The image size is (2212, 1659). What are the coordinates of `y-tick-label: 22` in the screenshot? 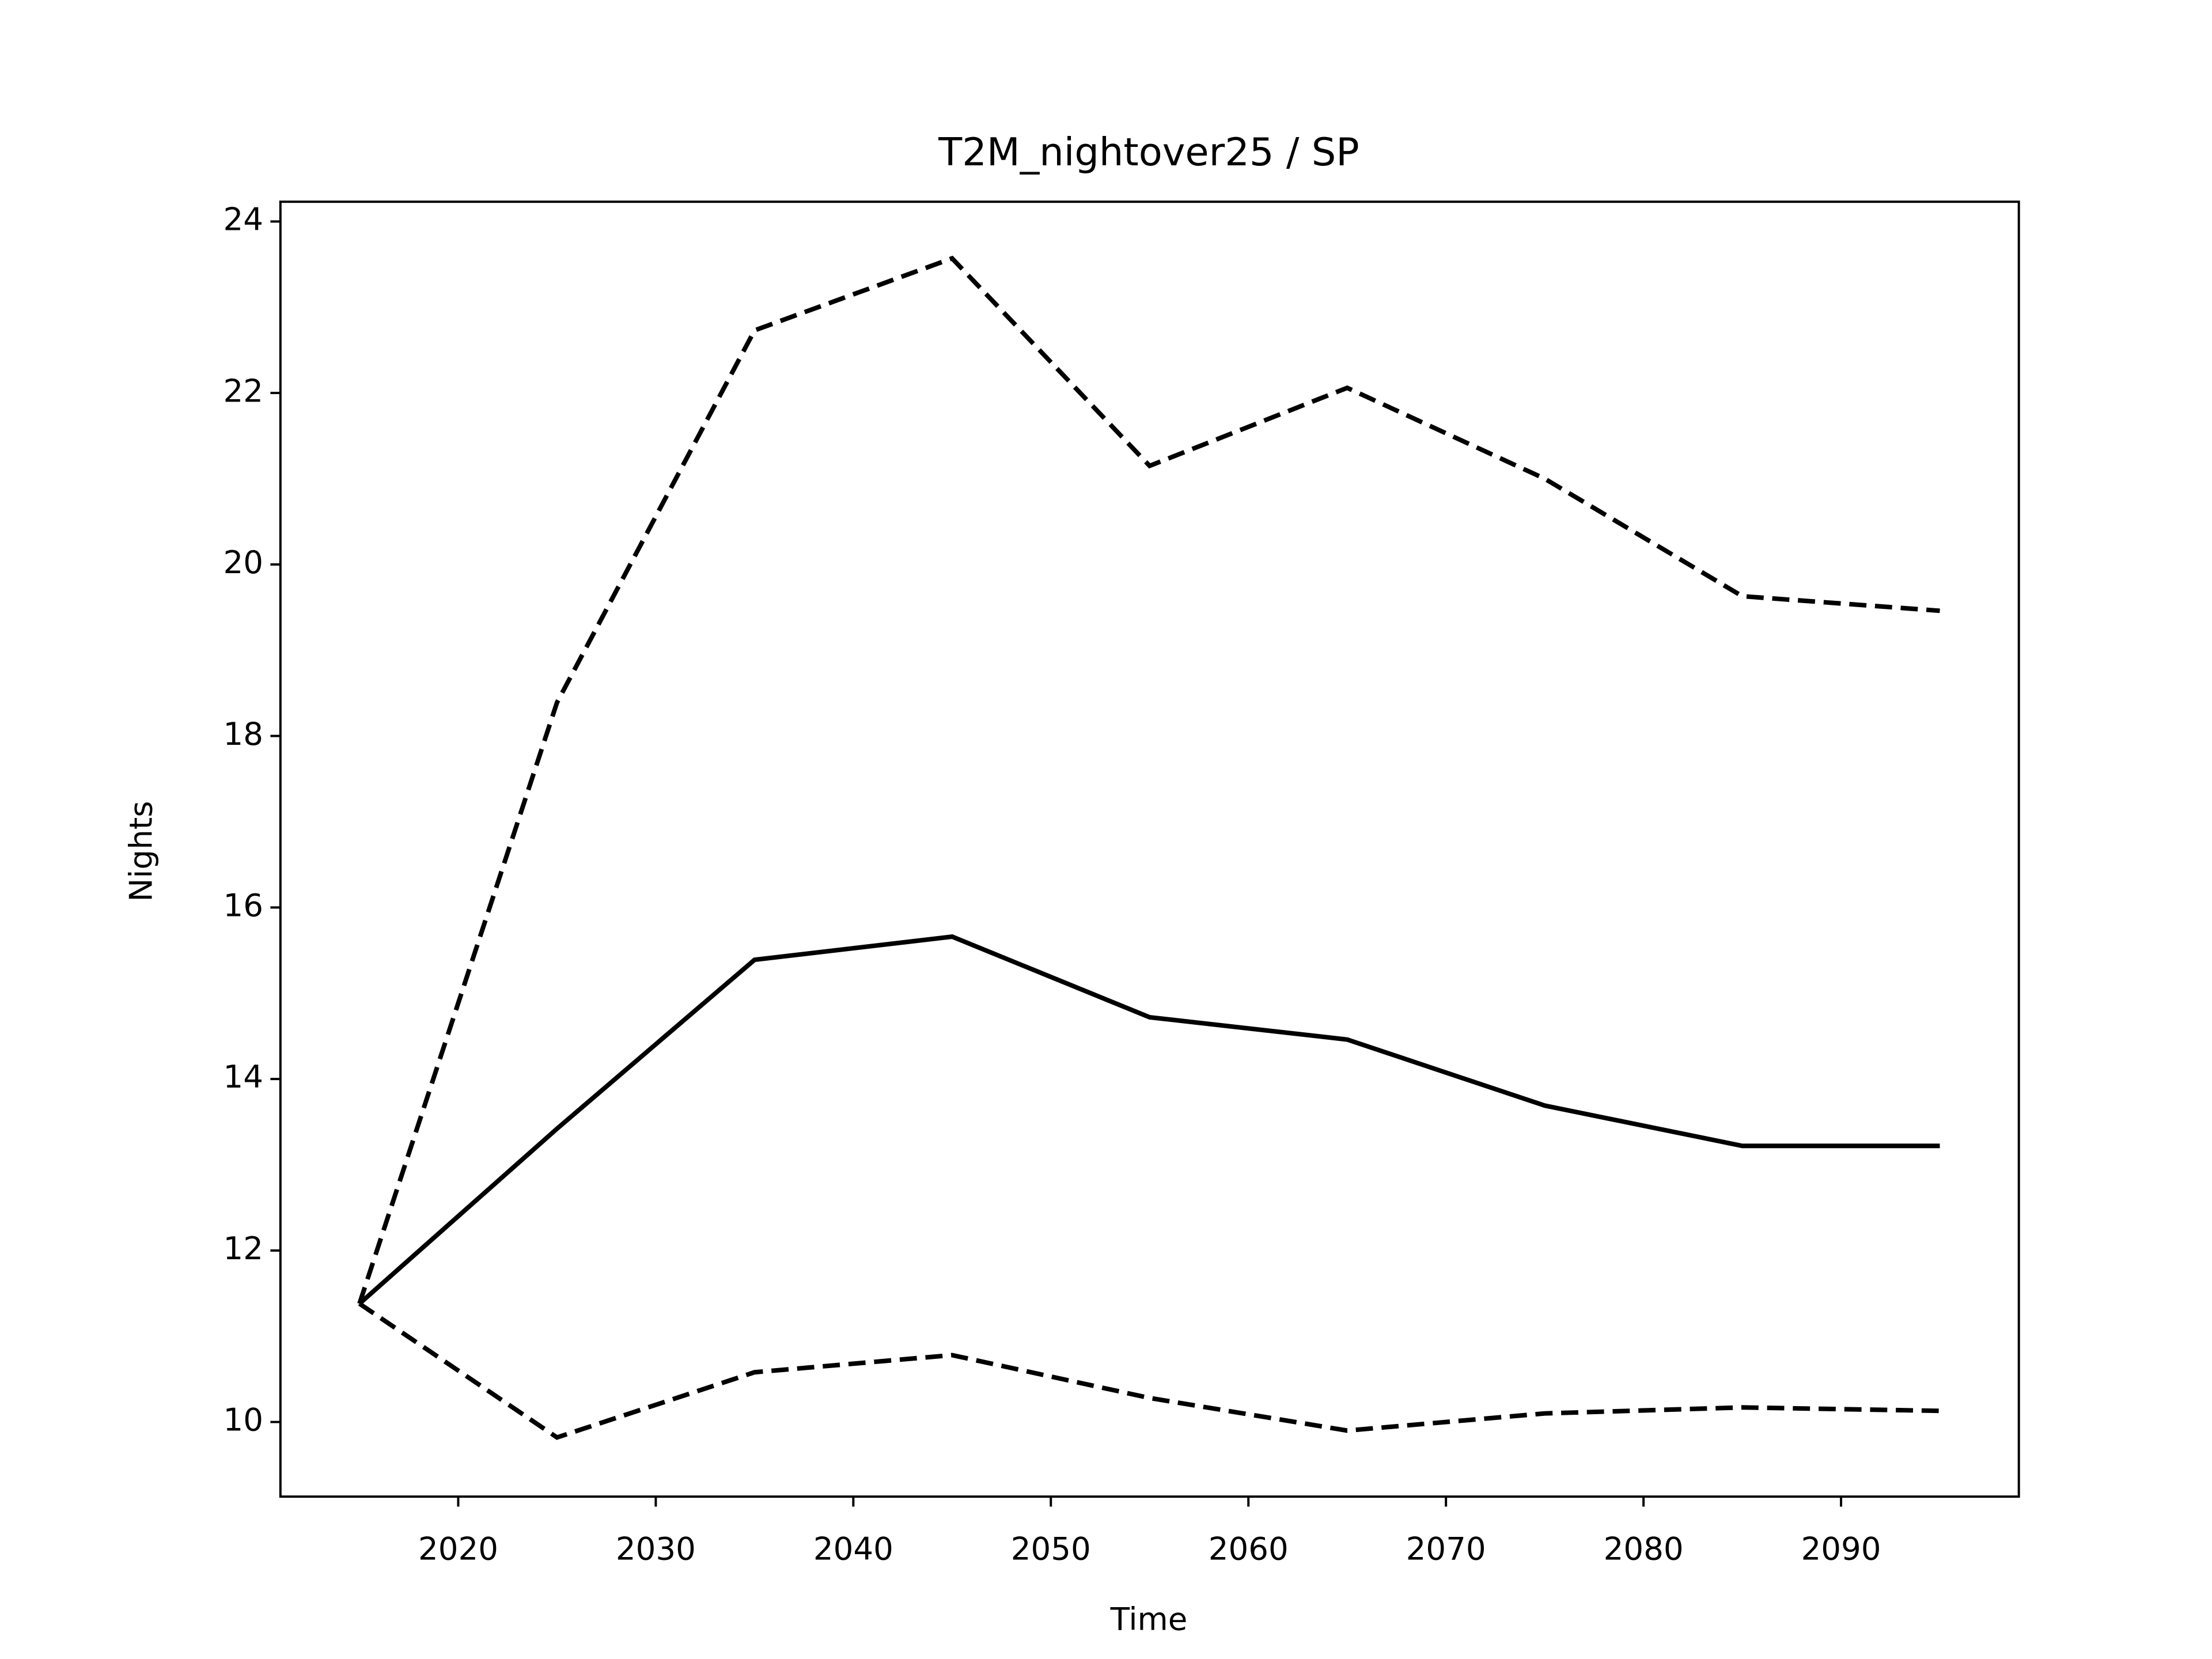 It's located at (244, 390).